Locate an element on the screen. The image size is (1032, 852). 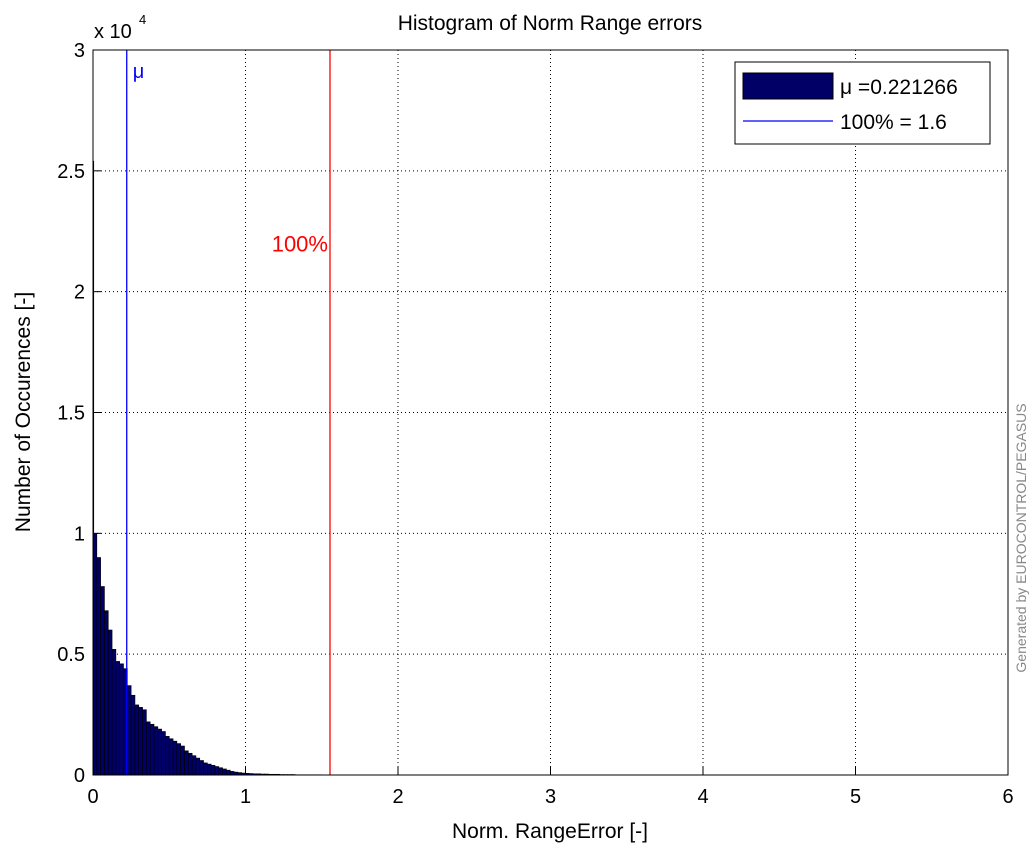
x-tick-label: 2 is located at coordinates (397, 797).